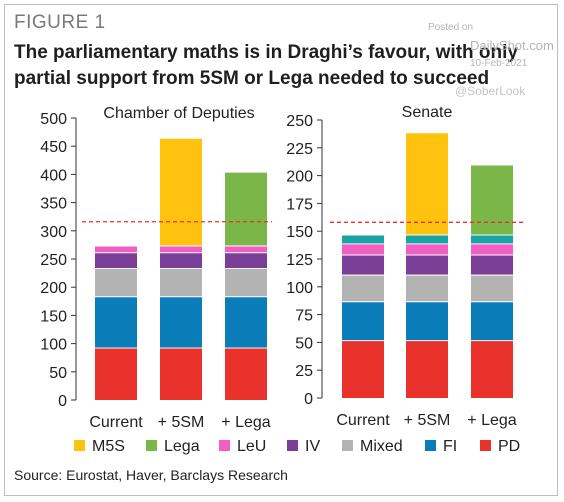 The height and width of the screenshot is (502, 564). What do you see at coordinates (509, 446) in the screenshot?
I see `legend-label: PD` at bounding box center [509, 446].